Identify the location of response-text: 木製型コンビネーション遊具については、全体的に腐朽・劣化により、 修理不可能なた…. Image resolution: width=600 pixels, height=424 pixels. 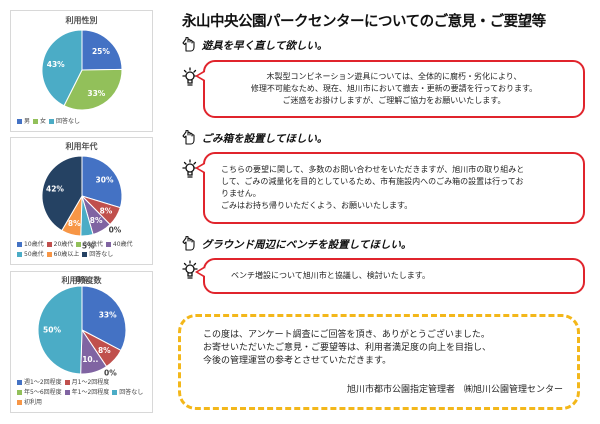
(394, 88).